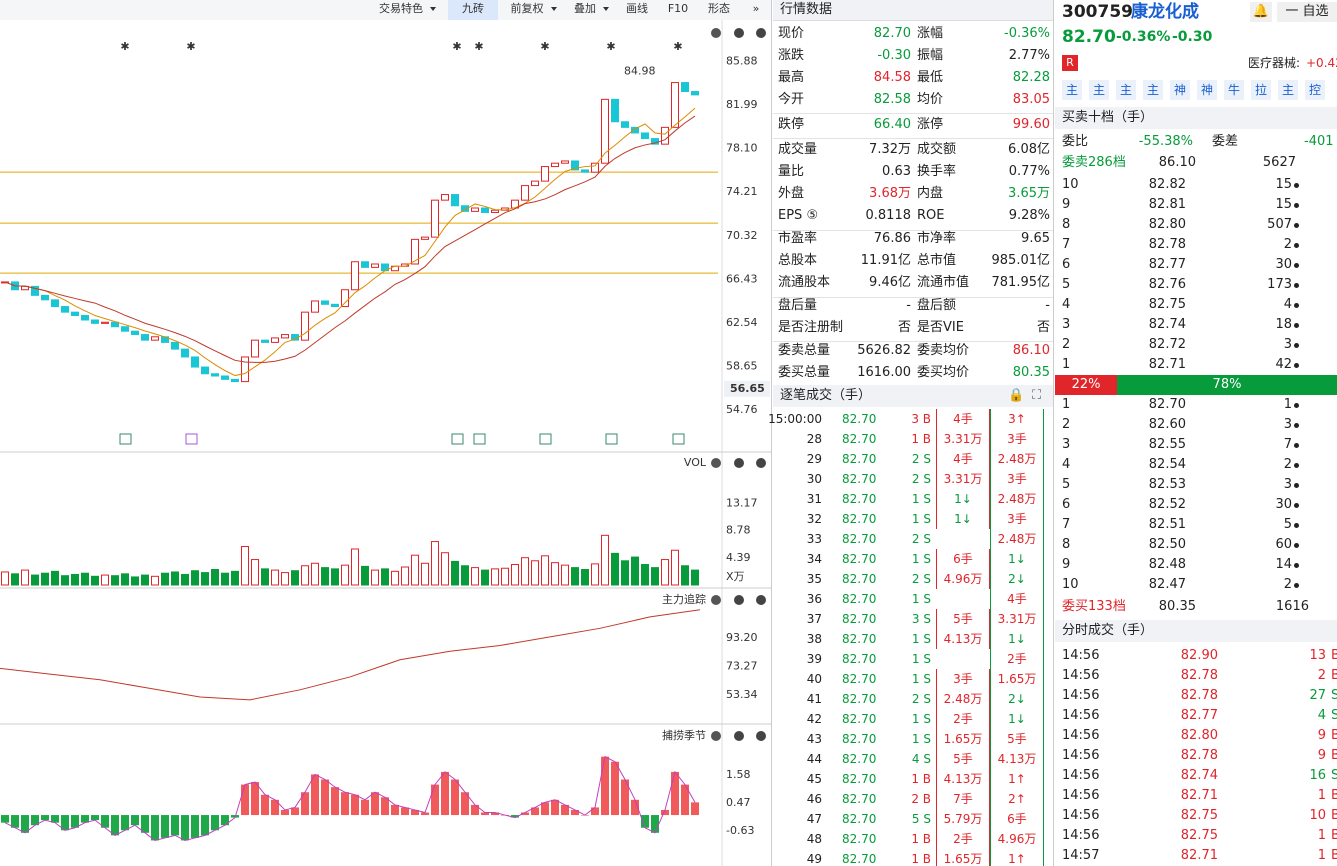 The image size is (1337, 866). Describe the element at coordinates (1094, 606) in the screenshot. I see `depth-label: 委买133档` at that location.